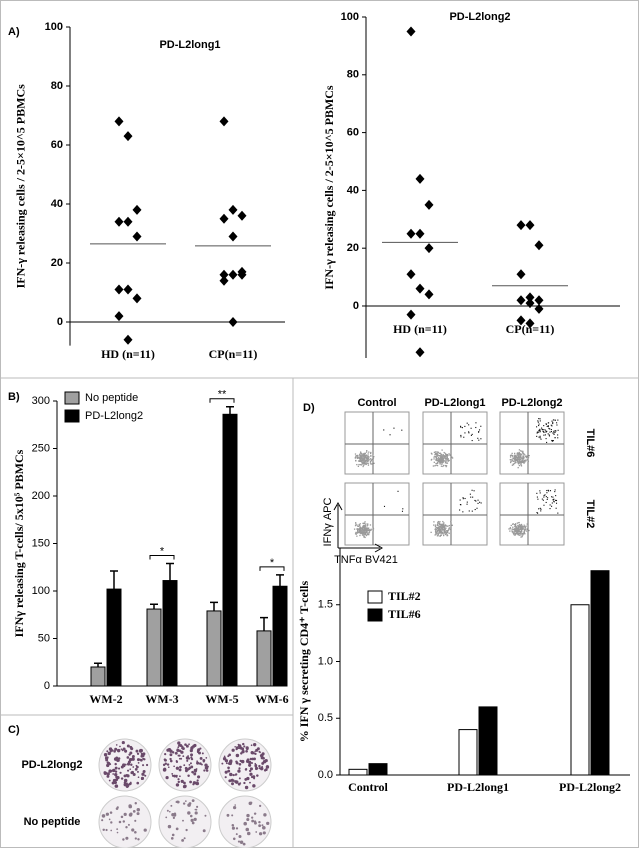  I want to click on y-tick-label: 100, so click(350, 17).